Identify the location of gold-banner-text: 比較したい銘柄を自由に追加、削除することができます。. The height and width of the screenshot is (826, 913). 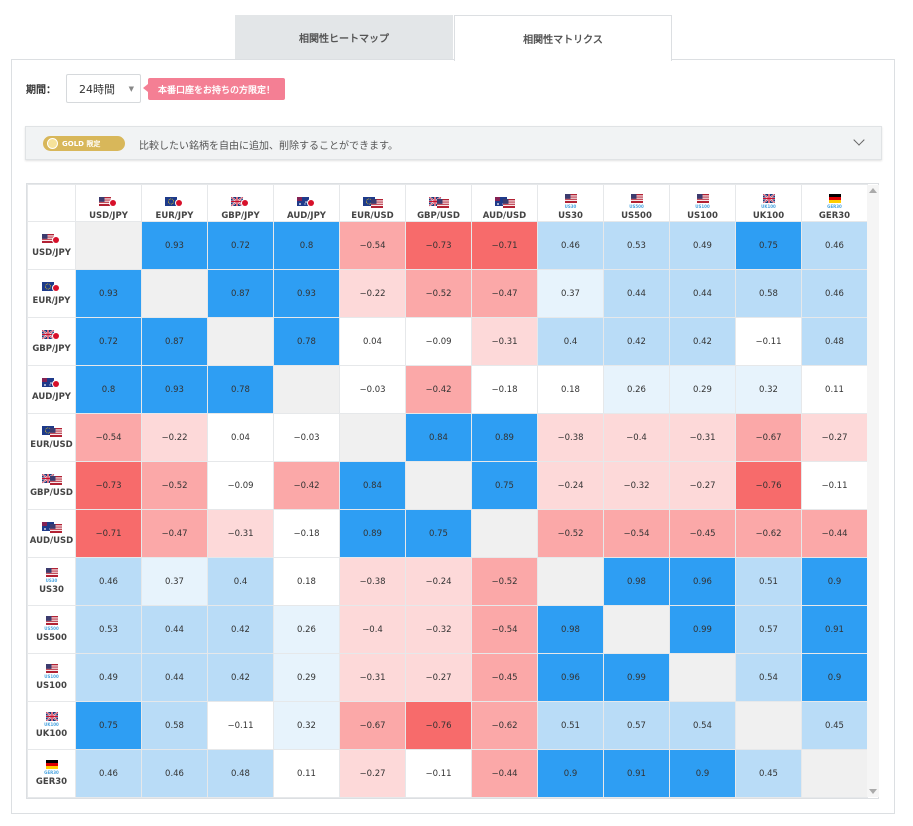
(268, 146).